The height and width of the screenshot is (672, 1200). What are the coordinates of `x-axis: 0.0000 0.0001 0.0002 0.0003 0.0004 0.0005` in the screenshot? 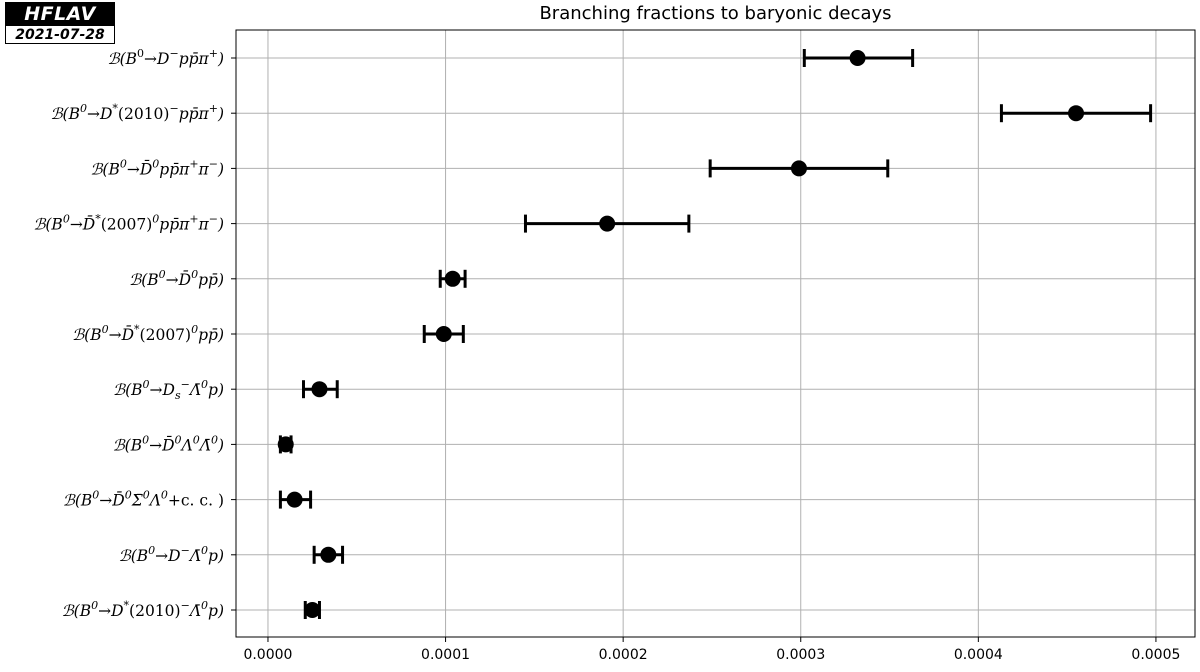 It's located at (711, 650).